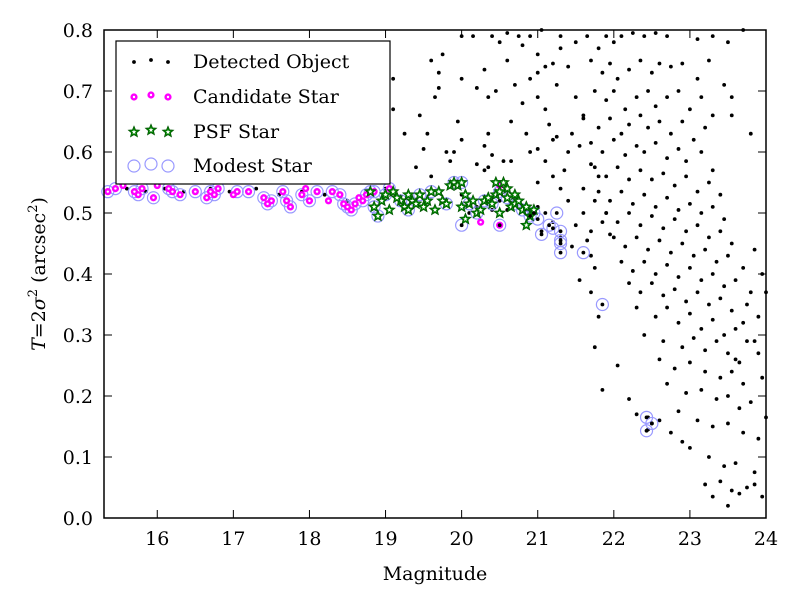  I want to click on series-detected-object-overlay, so click(556, 322).